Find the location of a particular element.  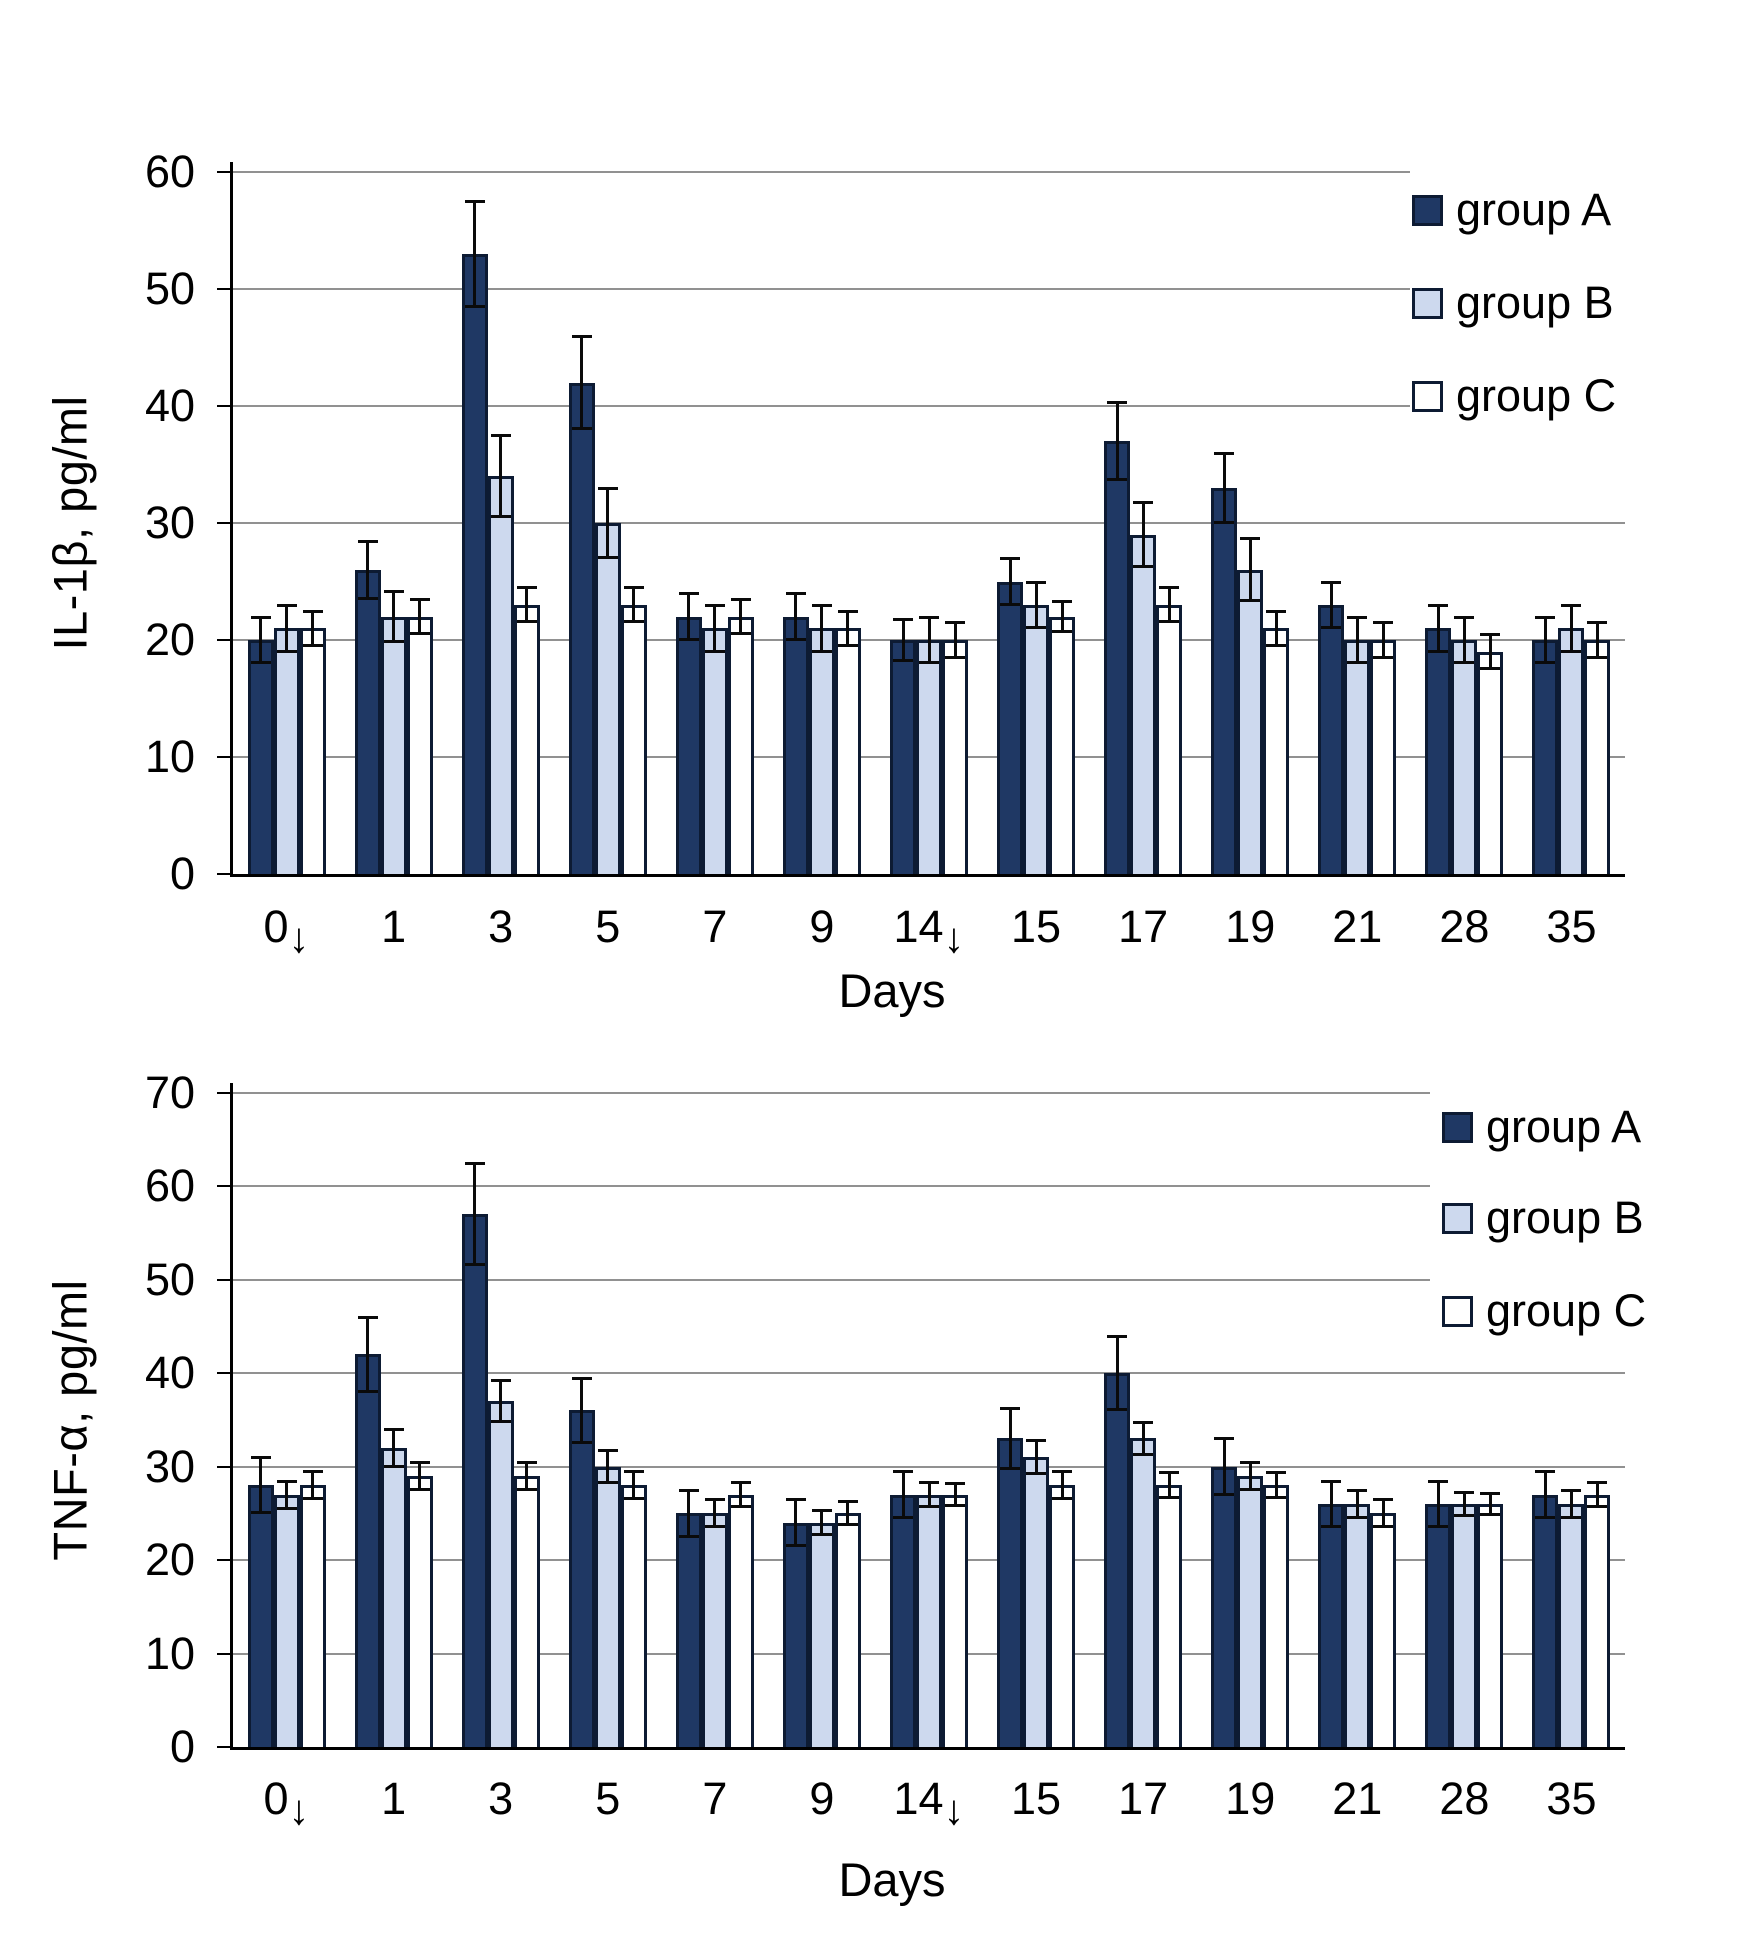

x-tick-label: 17 is located at coordinates (1143, 926).